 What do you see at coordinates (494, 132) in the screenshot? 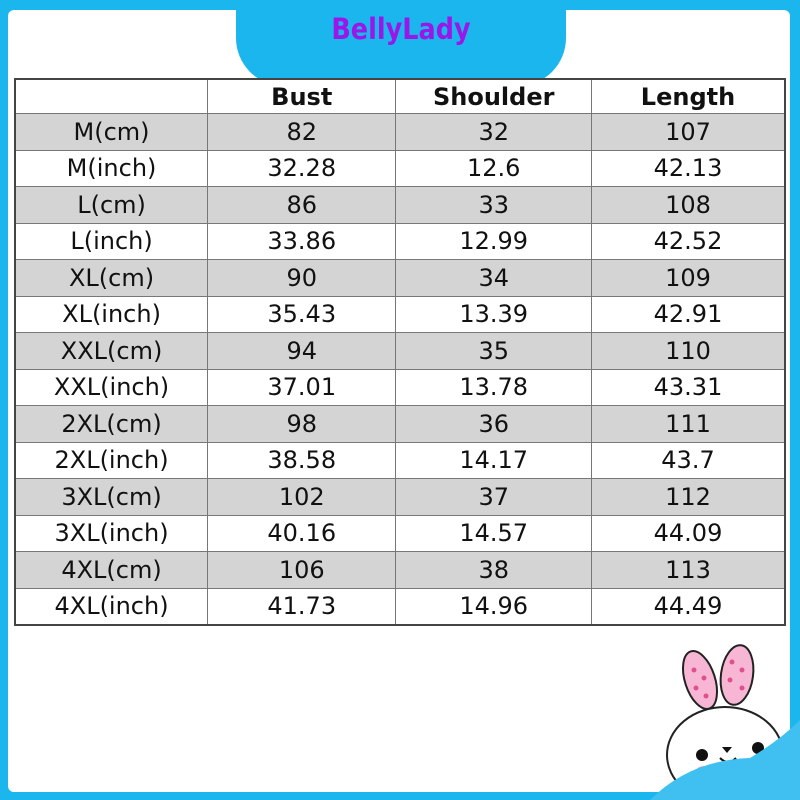
I see `measurement-cell: 32` at bounding box center [494, 132].